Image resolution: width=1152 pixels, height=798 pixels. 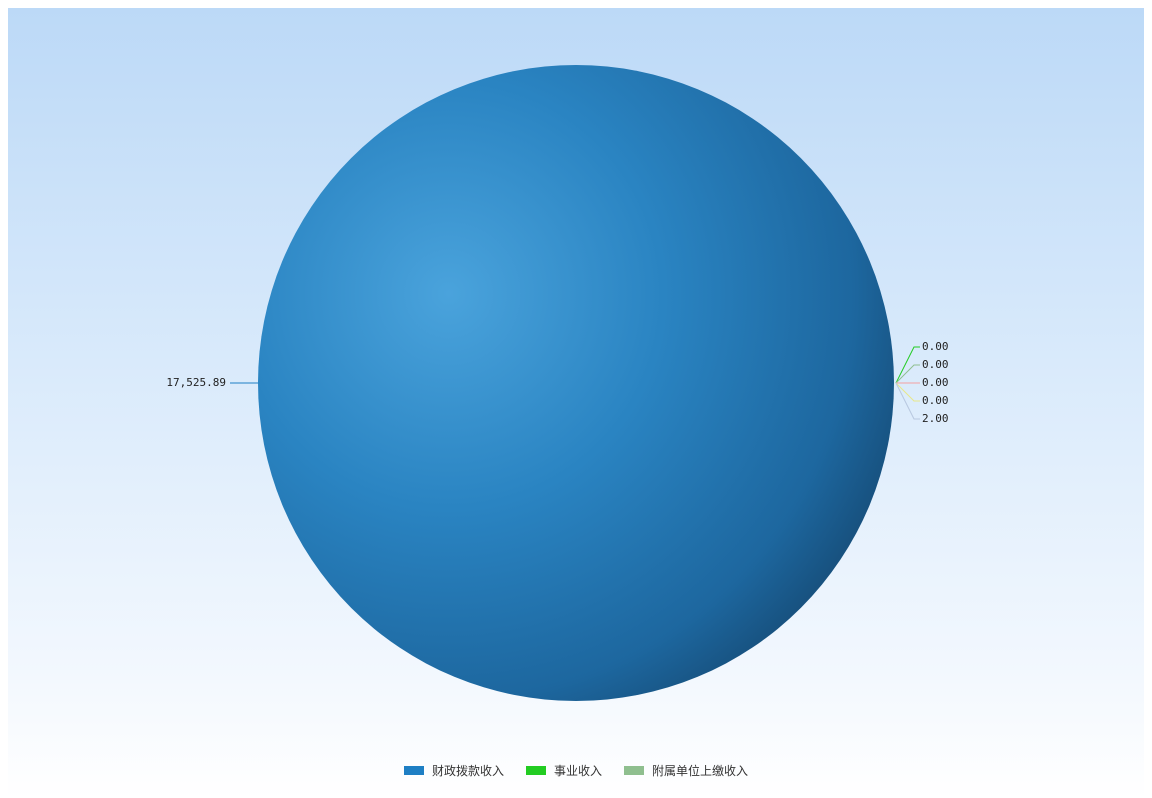 What do you see at coordinates (935, 346) in the screenshot?
I see `slice-label-1: 0.00` at bounding box center [935, 346].